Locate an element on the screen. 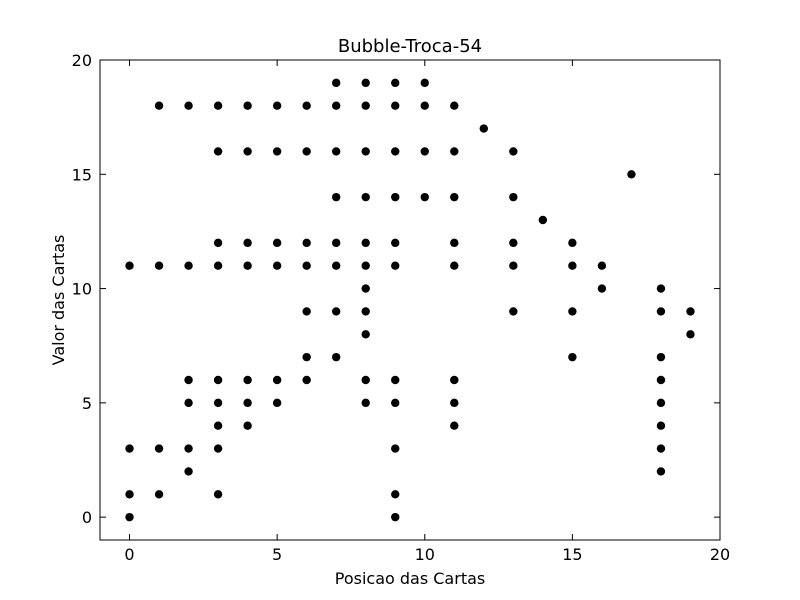  y-tick-label: 20 is located at coordinates (82, 60).